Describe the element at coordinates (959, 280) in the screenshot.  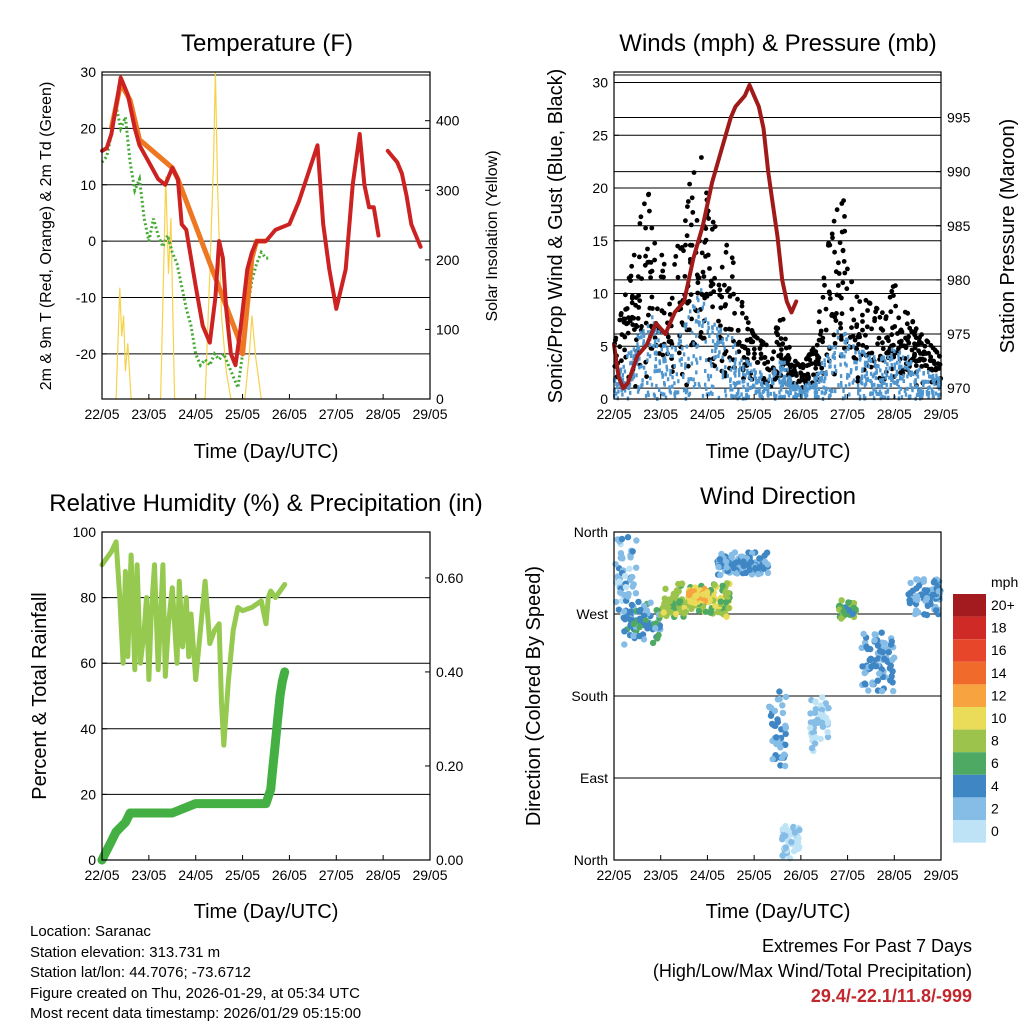
I see `y2-tick-label: 980` at that location.